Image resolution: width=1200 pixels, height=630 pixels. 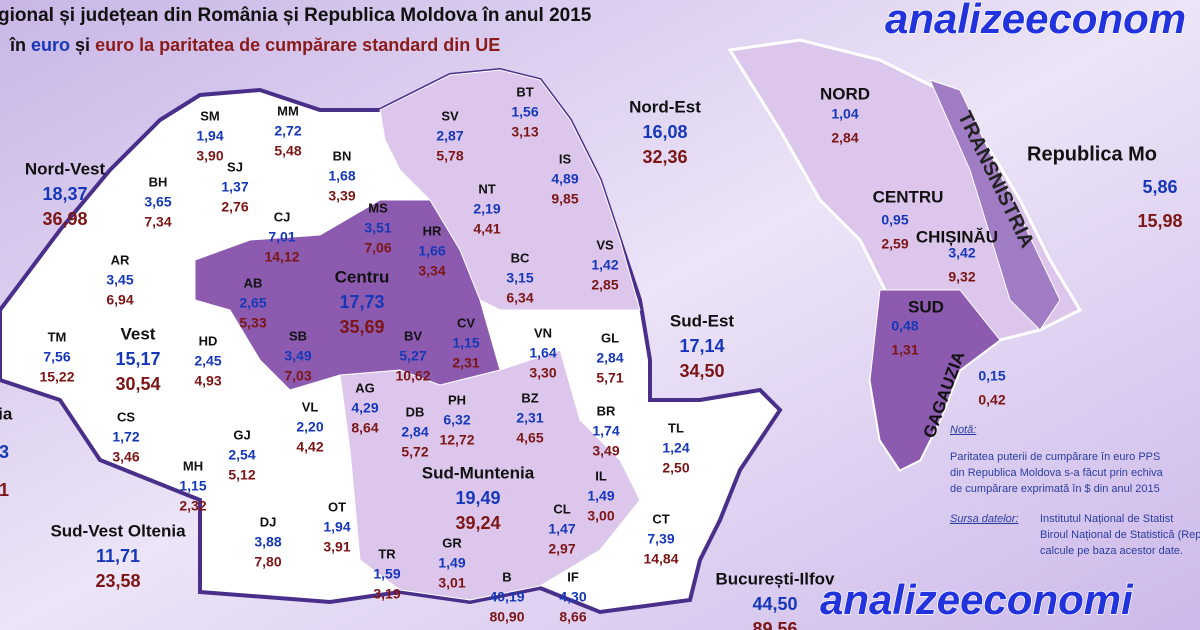 I want to click on county-pps: 6,94, so click(x=119, y=300).